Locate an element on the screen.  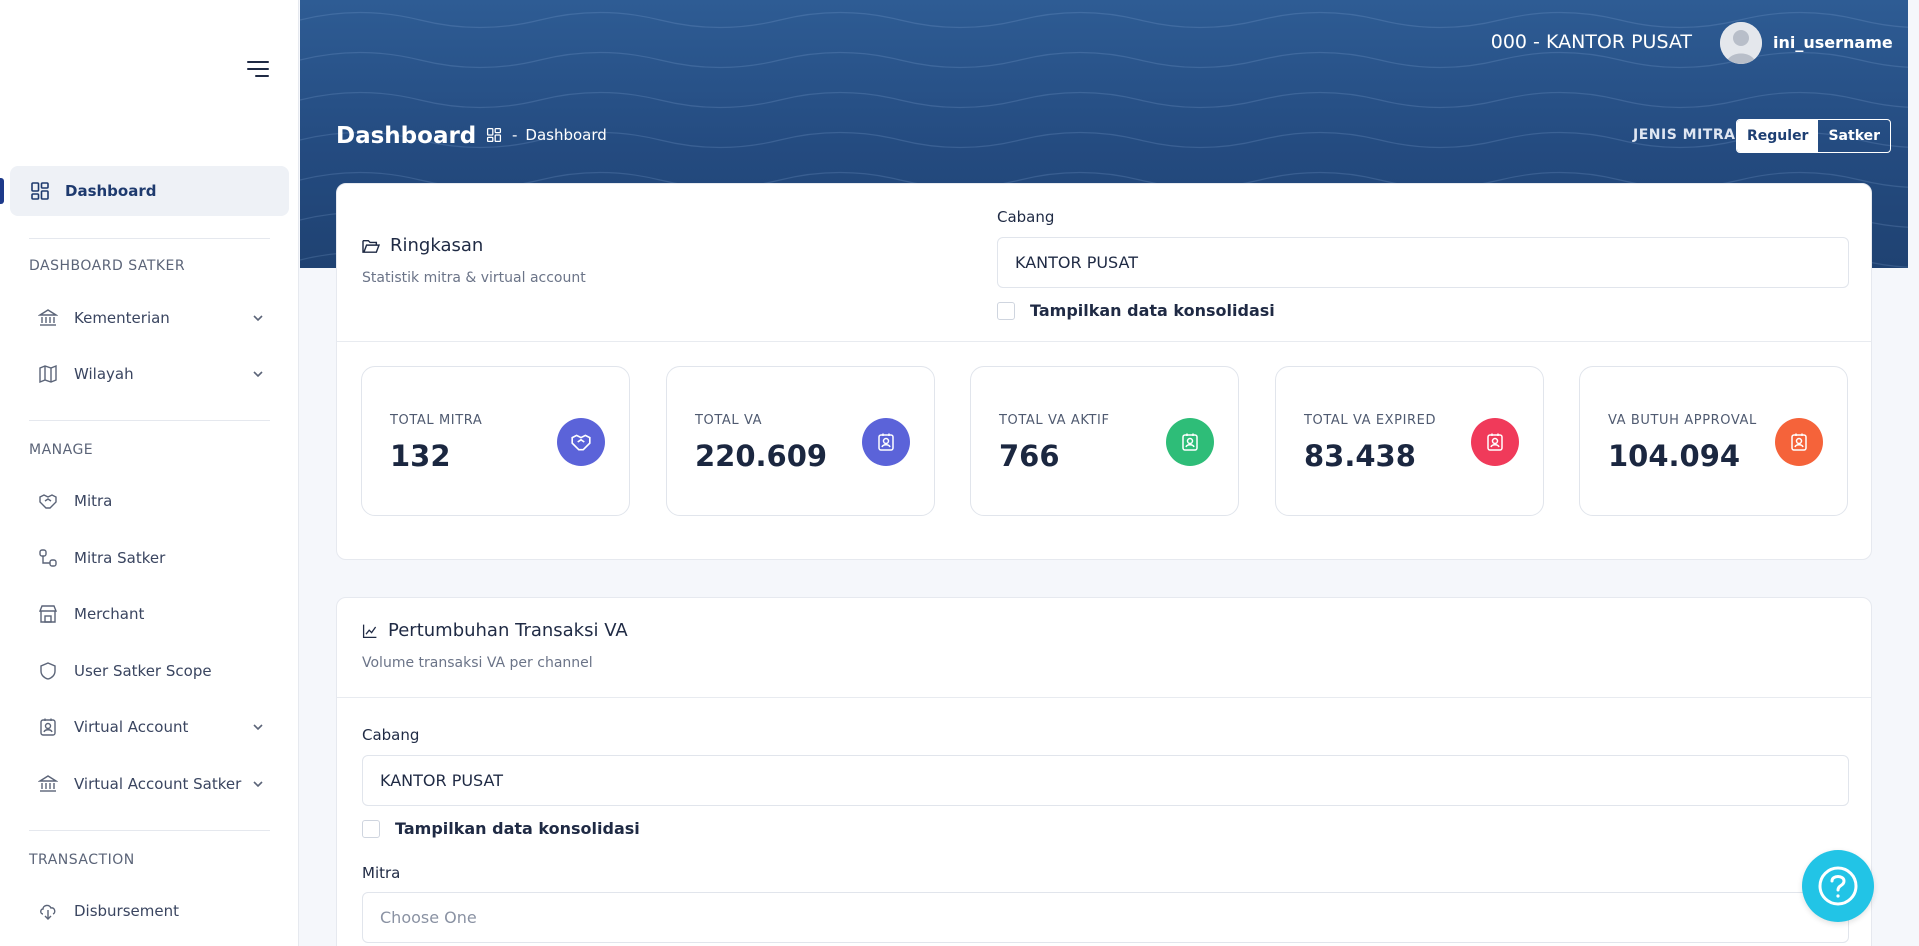
avatar is located at coordinates (1741, 43).